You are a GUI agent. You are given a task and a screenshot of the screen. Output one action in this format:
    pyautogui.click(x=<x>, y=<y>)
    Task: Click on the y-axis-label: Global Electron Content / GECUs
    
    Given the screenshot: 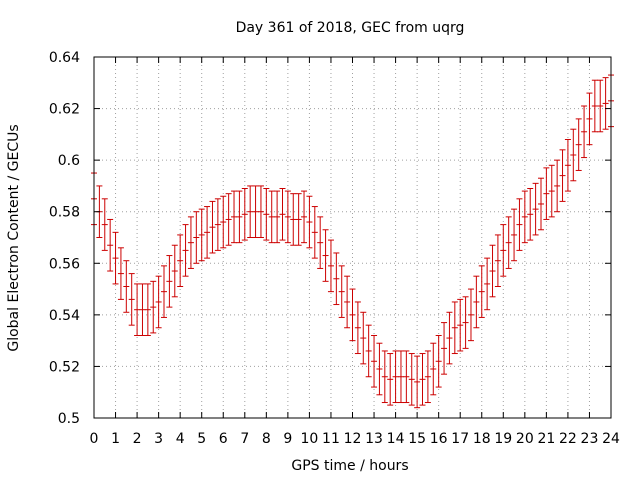 What is the action you would take?
    pyautogui.click(x=14, y=237)
    